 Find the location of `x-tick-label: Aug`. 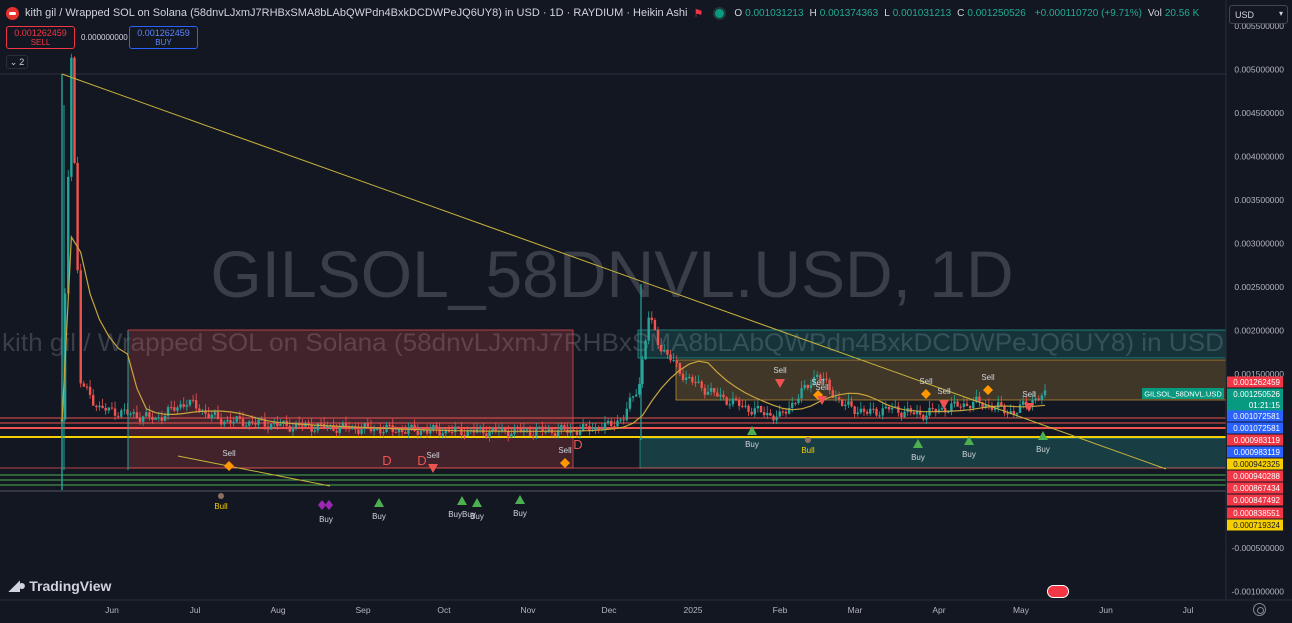

x-tick-label: Aug is located at coordinates (277, 610).